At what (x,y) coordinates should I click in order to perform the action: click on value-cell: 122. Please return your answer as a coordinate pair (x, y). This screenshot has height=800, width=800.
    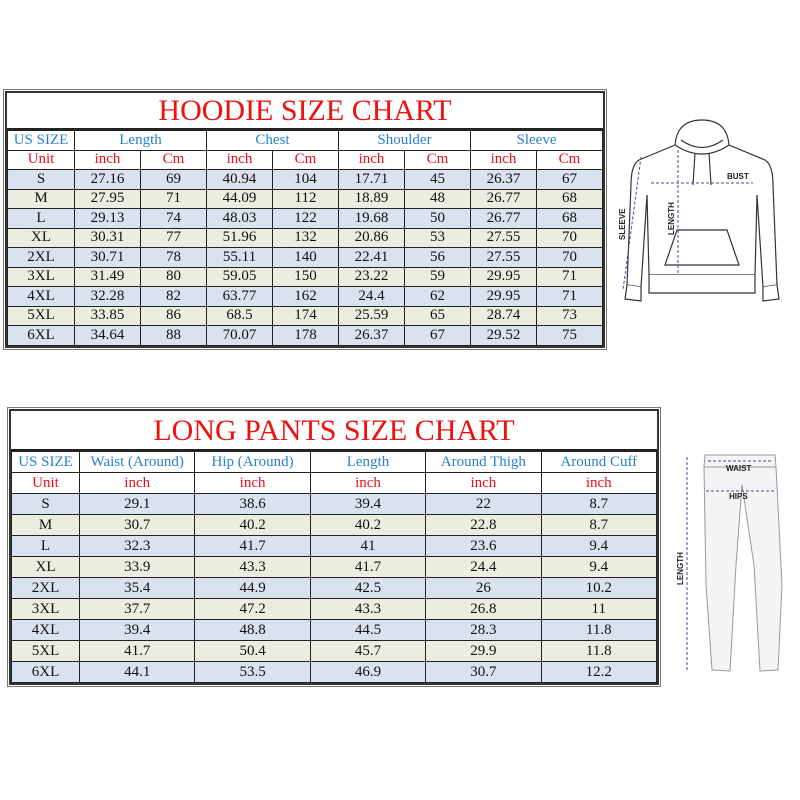
    Looking at the image, I should click on (305, 218).